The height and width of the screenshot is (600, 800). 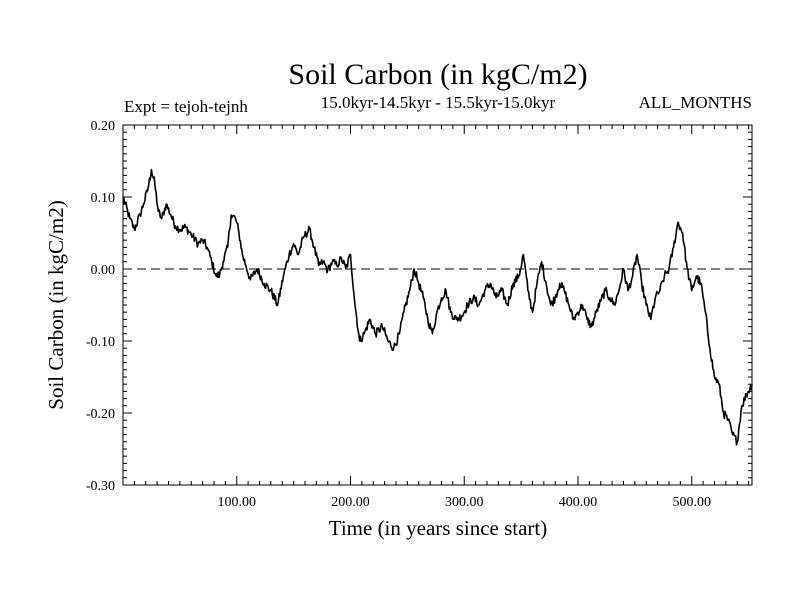 I want to click on y-axis-label: Soil Carbon (in kgC/m2), so click(x=56, y=304).